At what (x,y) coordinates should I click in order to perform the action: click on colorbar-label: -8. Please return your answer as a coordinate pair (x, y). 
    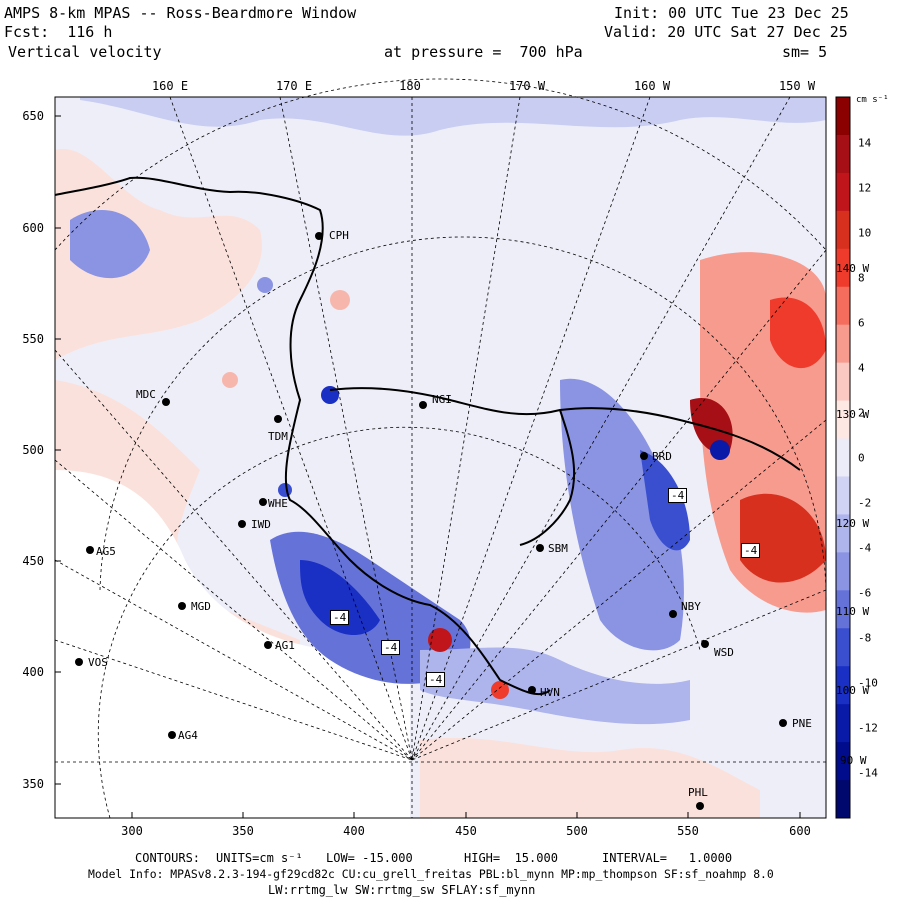
    Looking at the image, I should click on (865, 638).